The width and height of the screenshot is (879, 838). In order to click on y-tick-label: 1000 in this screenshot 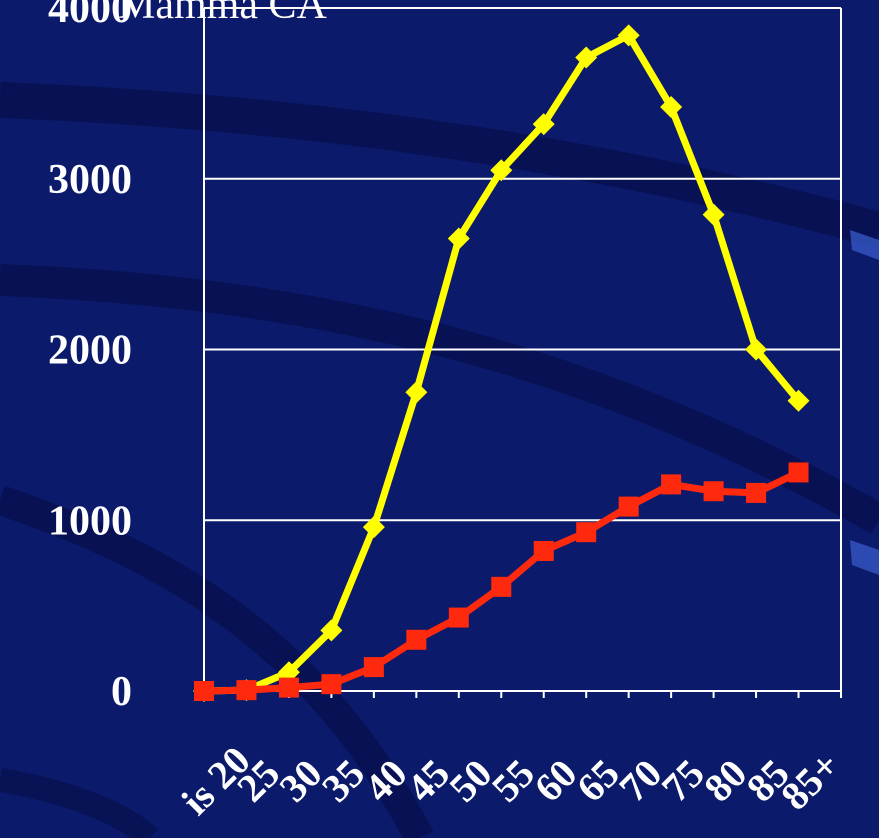, I will do `click(90, 521)`.